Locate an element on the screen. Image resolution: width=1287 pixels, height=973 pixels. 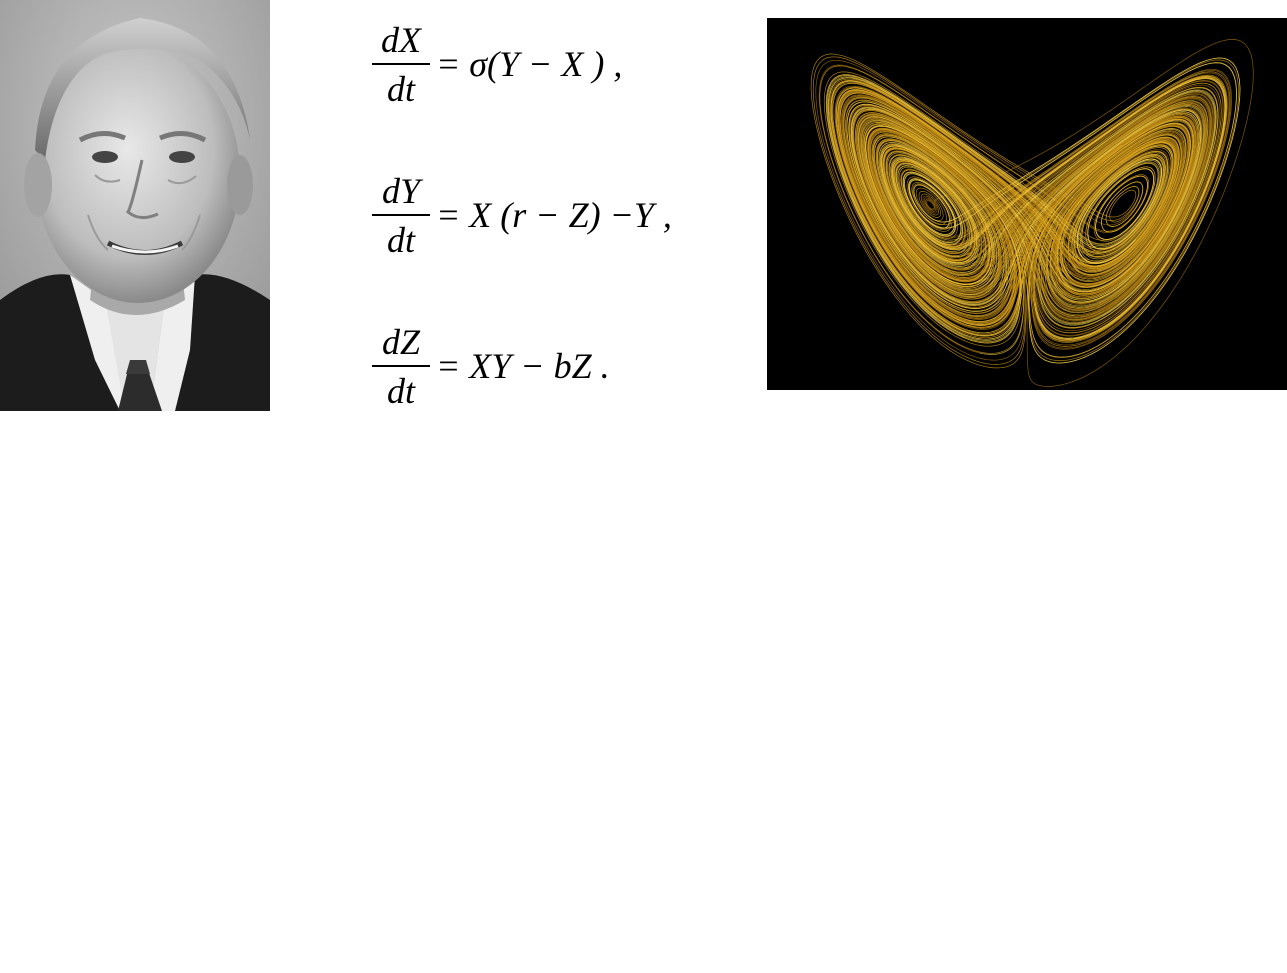
derivative-dz: dZ dt is located at coordinates (401, 366).